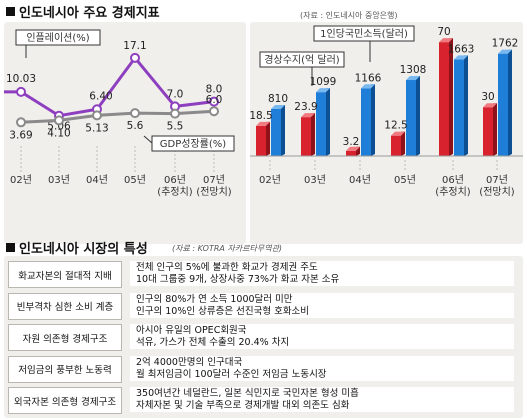 The image size is (527, 420). I want to click on row-value-line: 10대 그룹중 9개, 상장사중 73%가 화교 자본 소유, so click(238, 279).